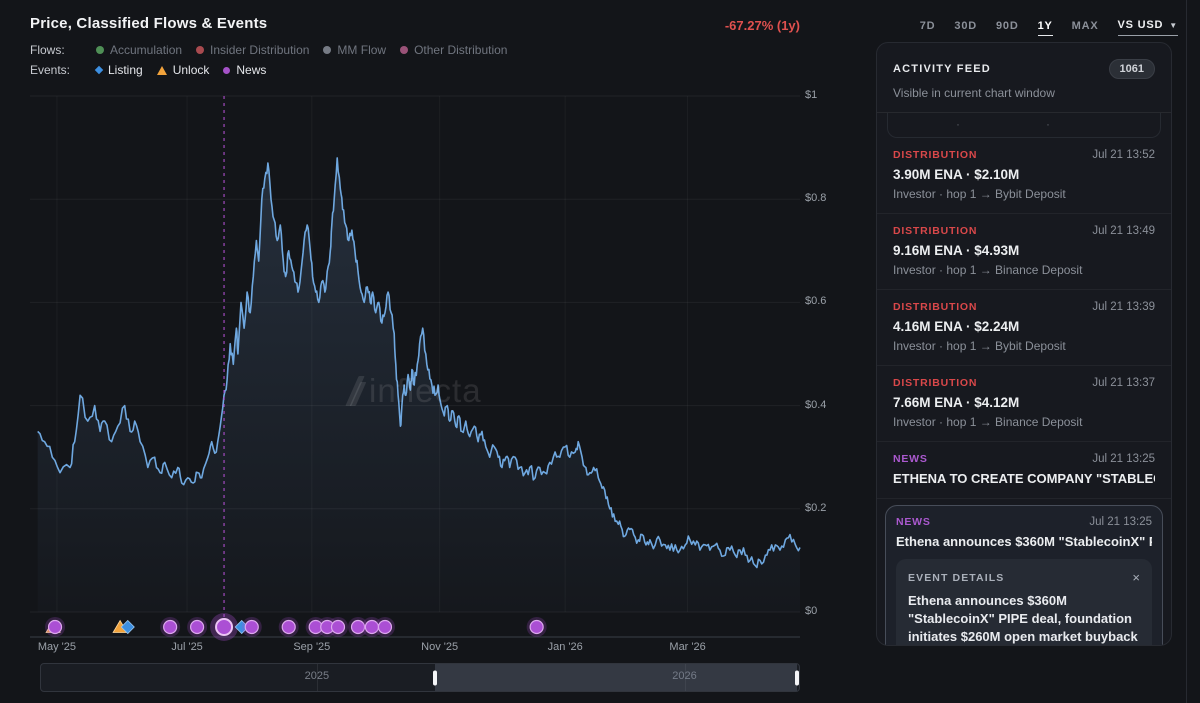  Describe the element at coordinates (1173, 25) in the screenshot. I see `chevron-down-icon: ▼` at that location.